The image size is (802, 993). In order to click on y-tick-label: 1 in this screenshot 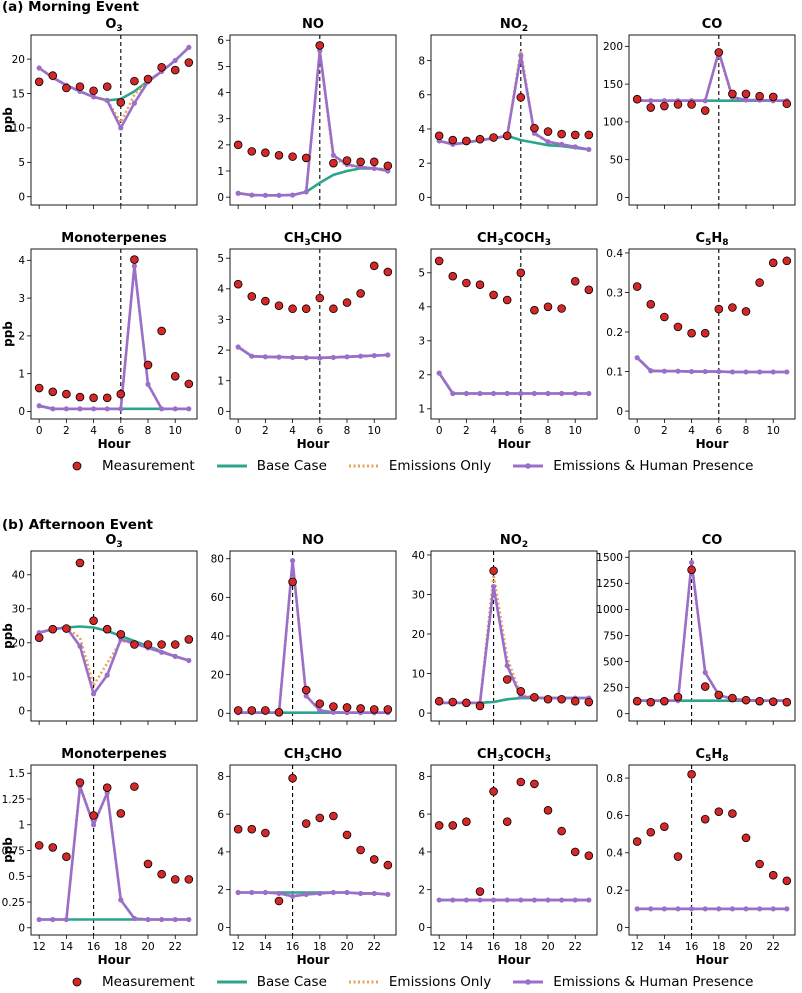, I will do `click(220, 382)`.